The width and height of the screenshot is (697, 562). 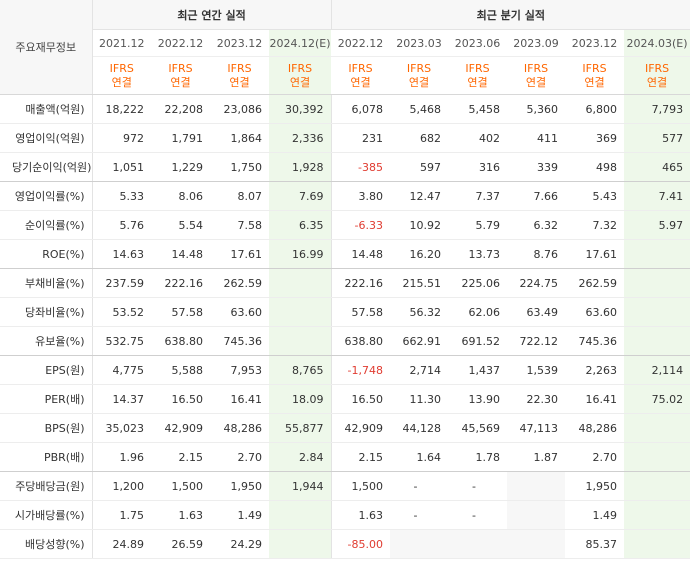 I want to click on value-cell: 42,909, so click(x=180, y=428).